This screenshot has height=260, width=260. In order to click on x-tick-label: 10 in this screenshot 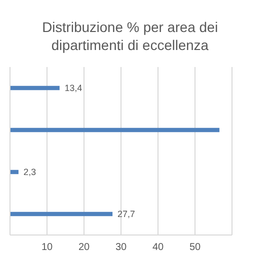, I will do `click(47, 248)`.